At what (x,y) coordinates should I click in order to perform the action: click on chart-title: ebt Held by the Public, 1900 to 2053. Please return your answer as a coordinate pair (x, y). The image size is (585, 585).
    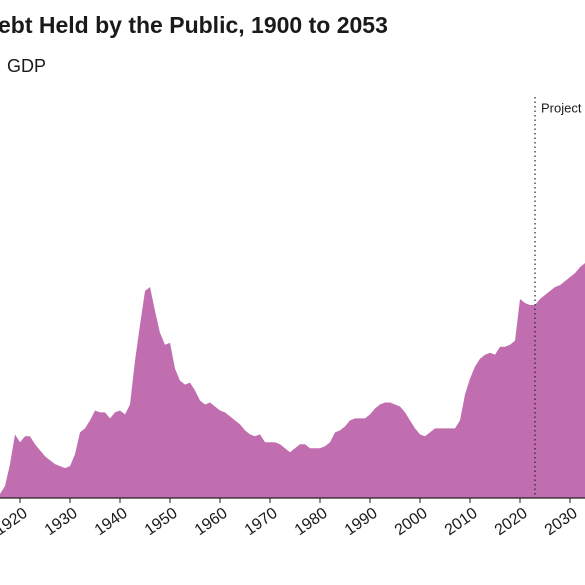
    Looking at the image, I should click on (194, 25).